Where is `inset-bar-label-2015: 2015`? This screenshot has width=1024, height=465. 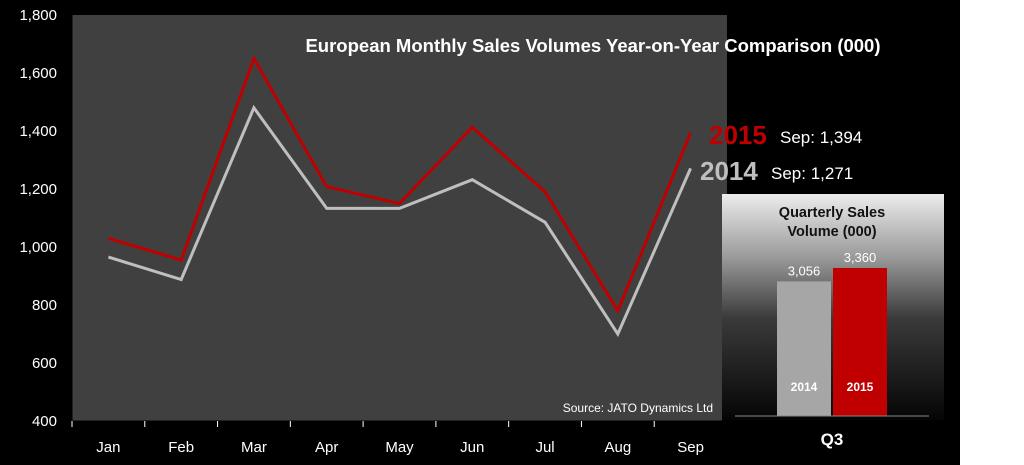 inset-bar-label-2015: 2015 is located at coordinates (860, 387).